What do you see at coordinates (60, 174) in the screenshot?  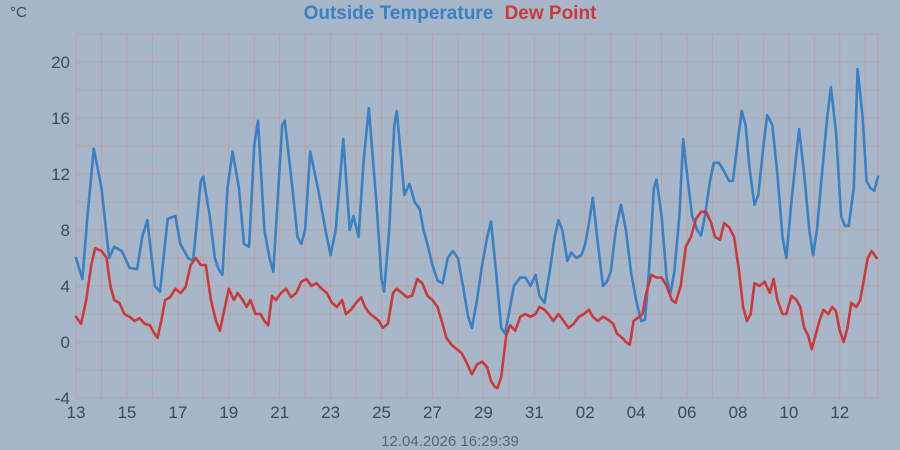 I see `y-tick-label: 12` at bounding box center [60, 174].